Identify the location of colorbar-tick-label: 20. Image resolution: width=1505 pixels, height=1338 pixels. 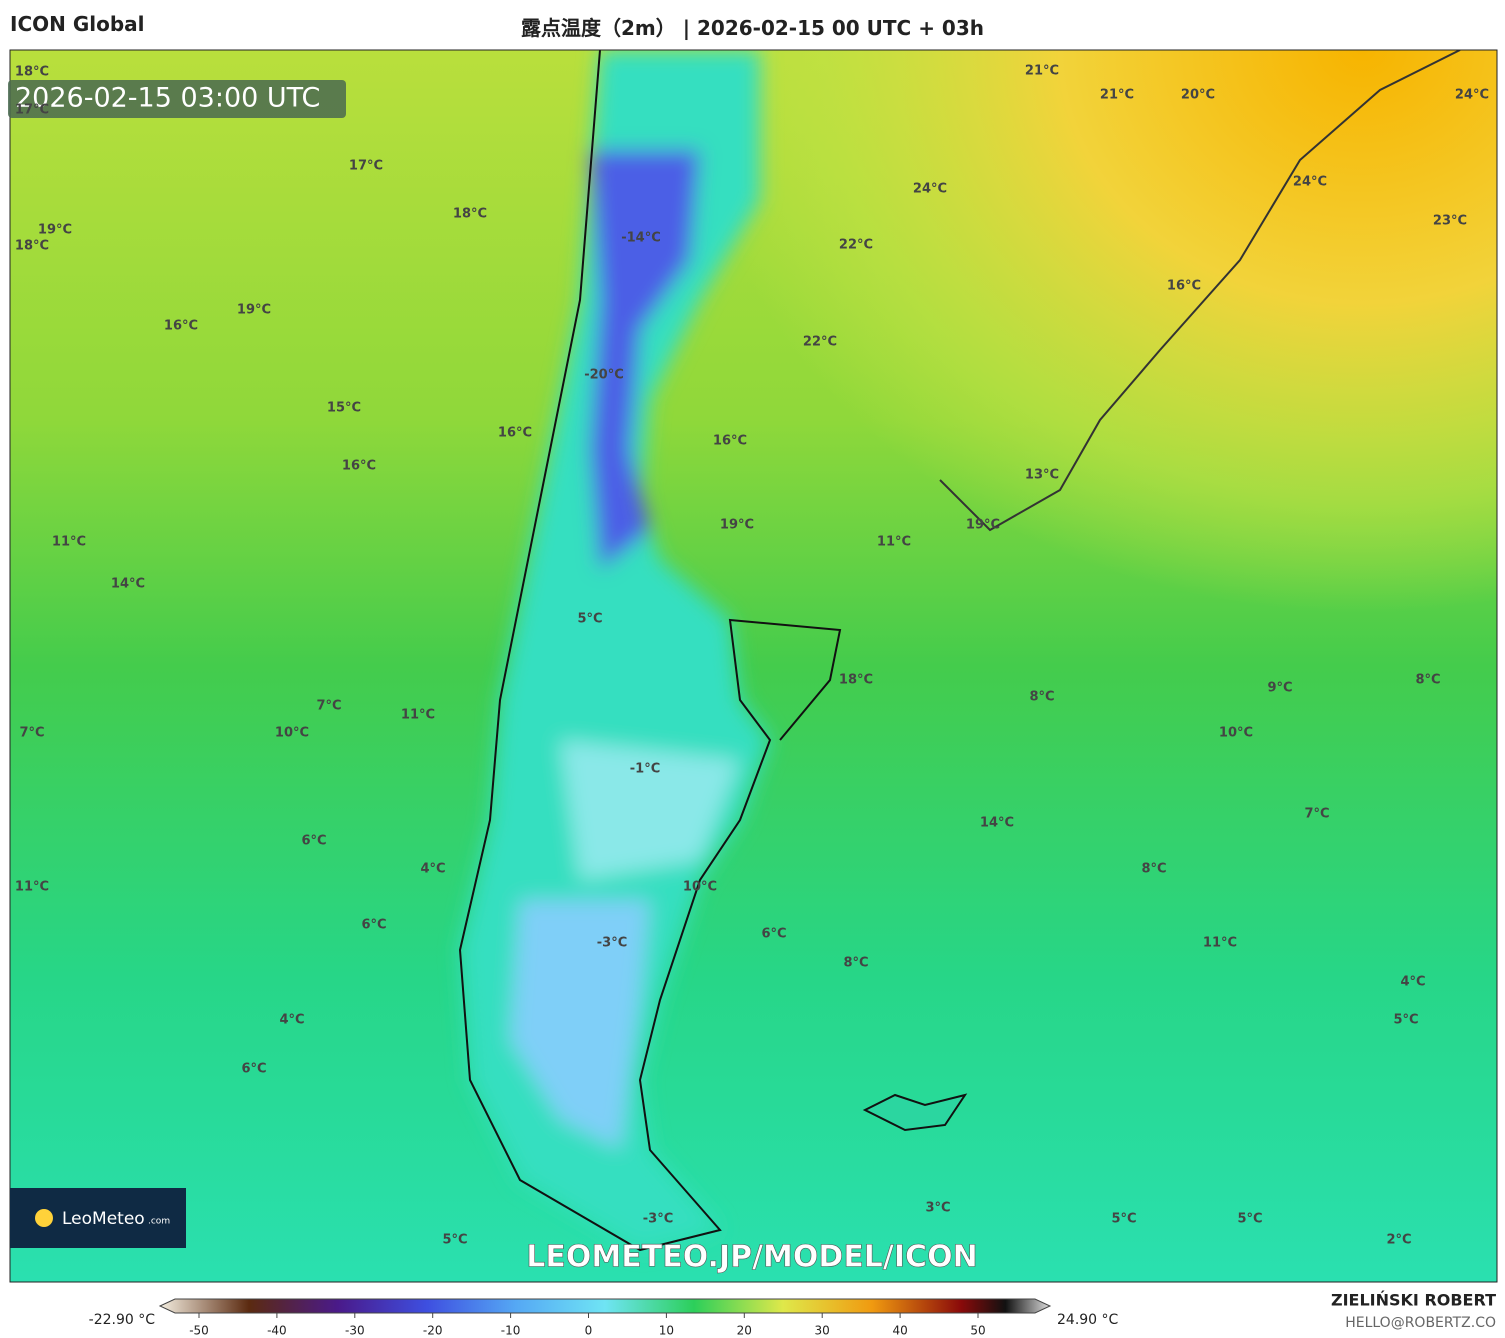
(744, 1331).